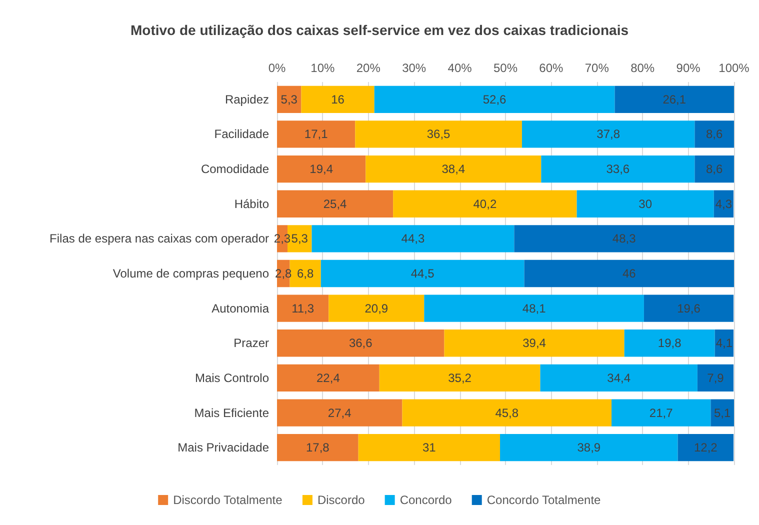 Image resolution: width=759 pixels, height=525 pixels. What do you see at coordinates (544, 500) in the screenshot?
I see `legend-label: Concordo Totalmente` at bounding box center [544, 500].